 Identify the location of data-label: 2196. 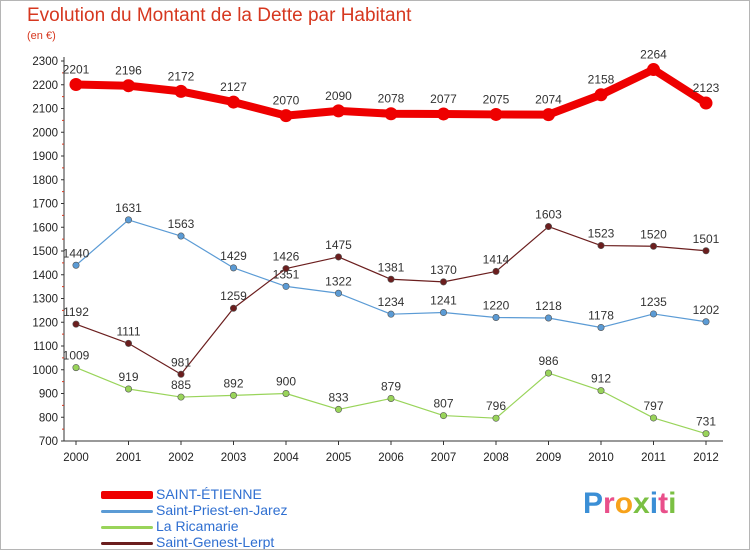
(128, 71).